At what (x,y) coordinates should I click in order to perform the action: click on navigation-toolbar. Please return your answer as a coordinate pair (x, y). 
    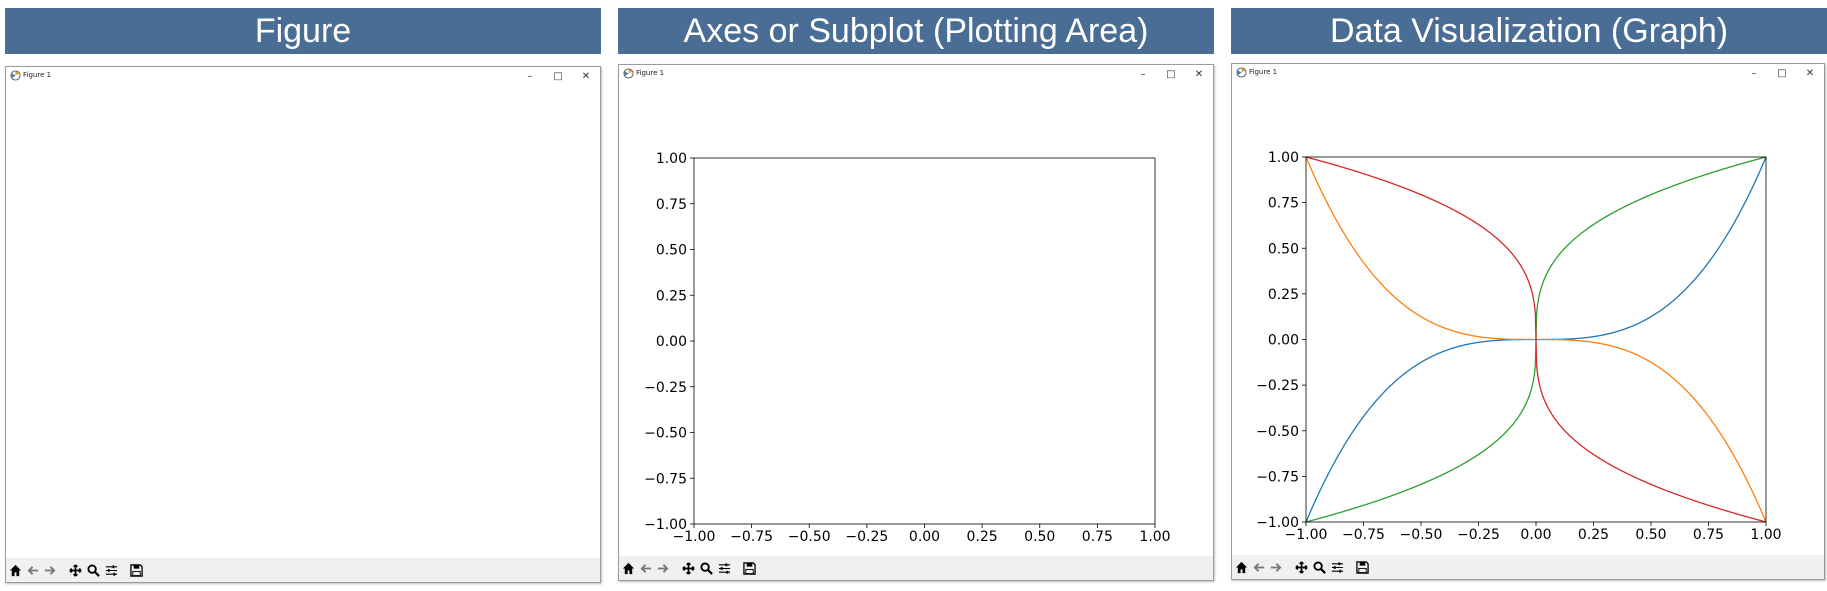
    Looking at the image, I should click on (916, 568).